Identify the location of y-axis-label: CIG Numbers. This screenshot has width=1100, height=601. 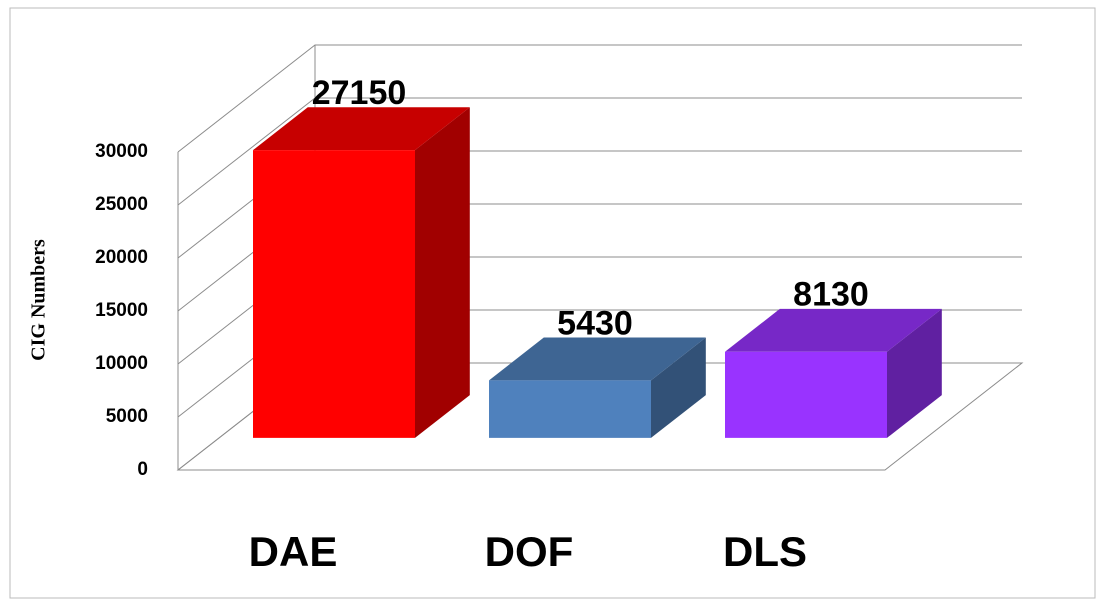
(39, 300).